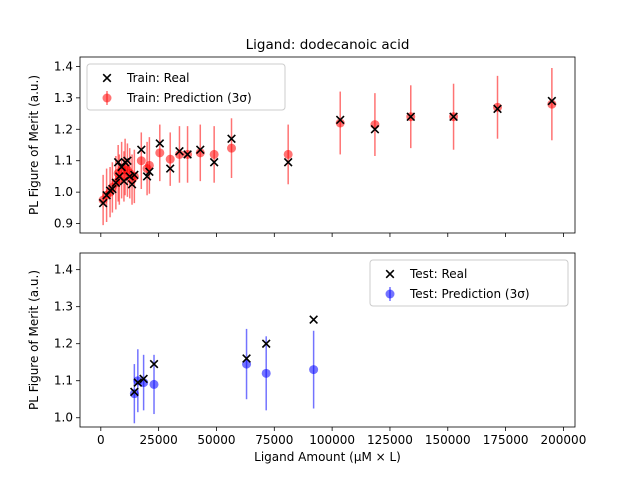  I want to click on x-tick-label: 100000, so click(332, 440).